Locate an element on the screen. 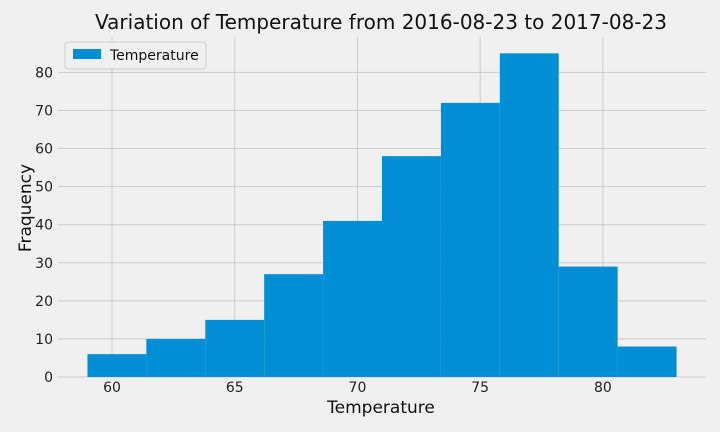  x-tick-label: 60 is located at coordinates (112, 388).